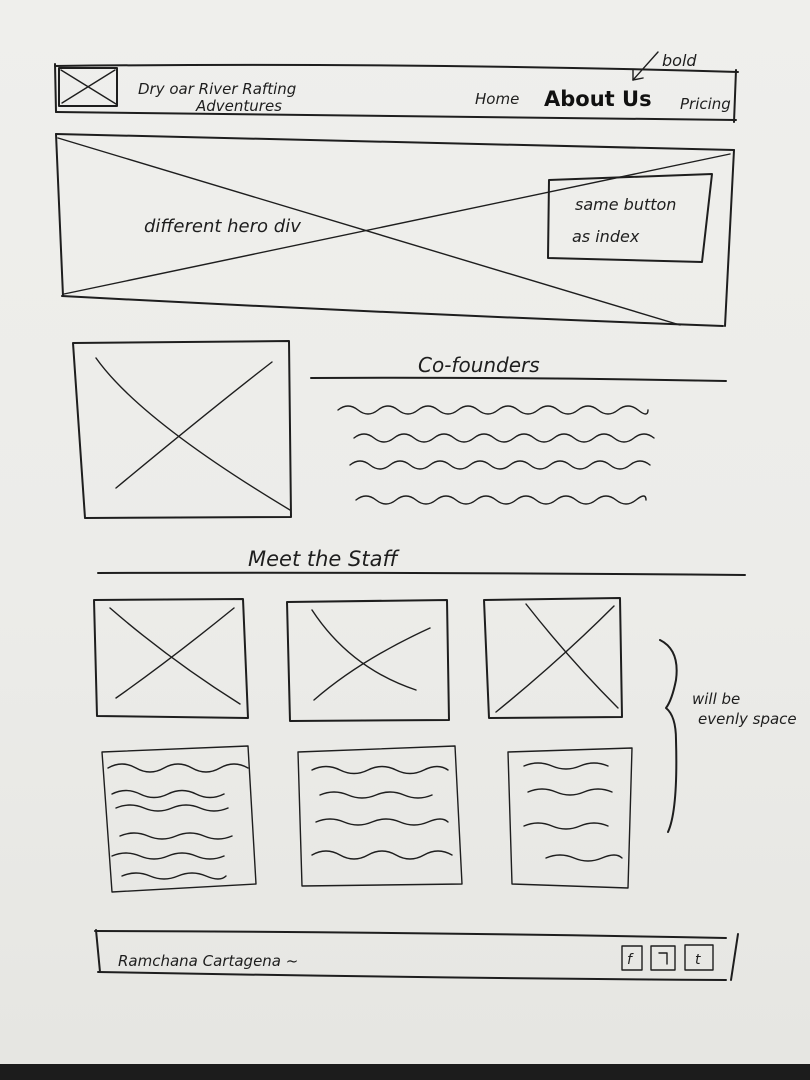 This screenshot has height=1080, width=810. I want to click on hero-cta-label-line1: same button, so click(625, 204).